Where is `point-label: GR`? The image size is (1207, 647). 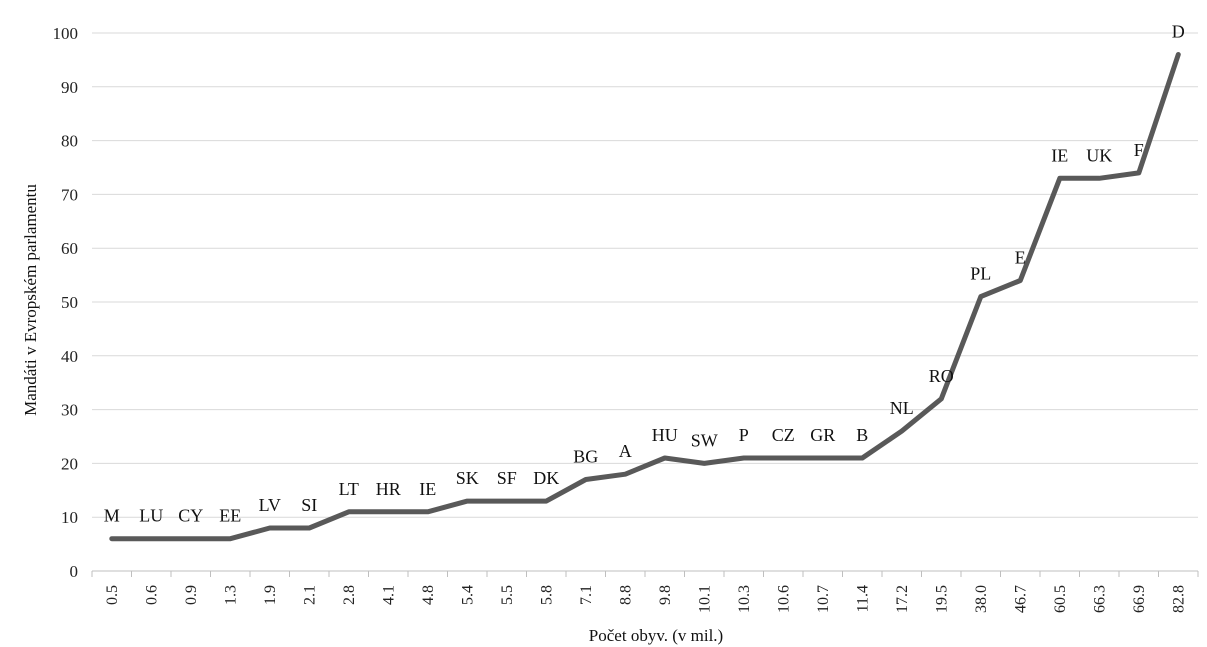 point-label: GR is located at coordinates (822, 435).